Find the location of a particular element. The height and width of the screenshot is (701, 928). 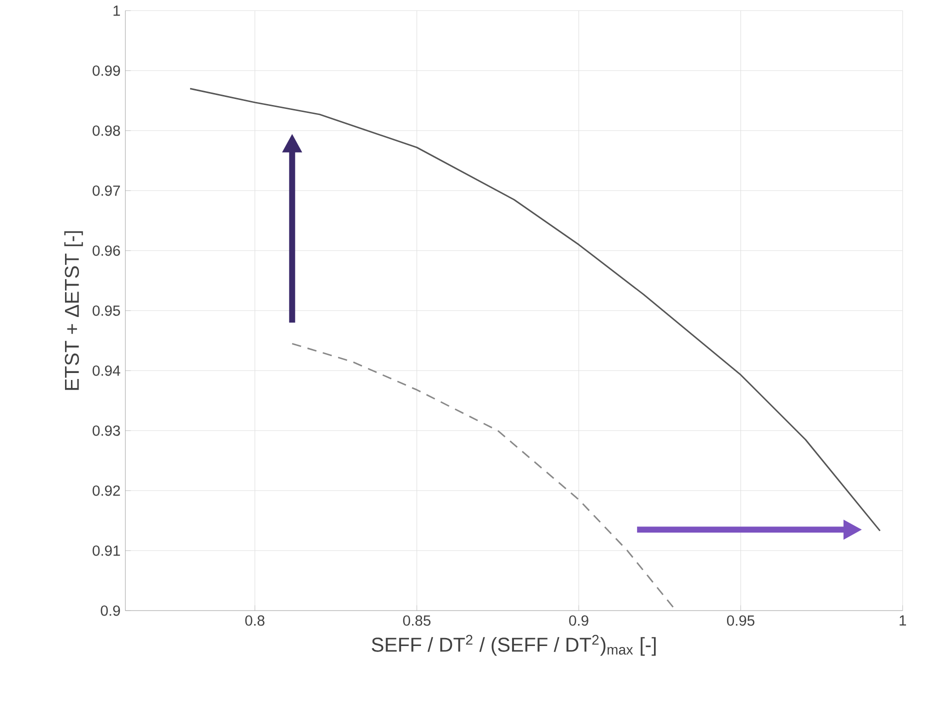

x-tick-label: 0.9 is located at coordinates (578, 620).